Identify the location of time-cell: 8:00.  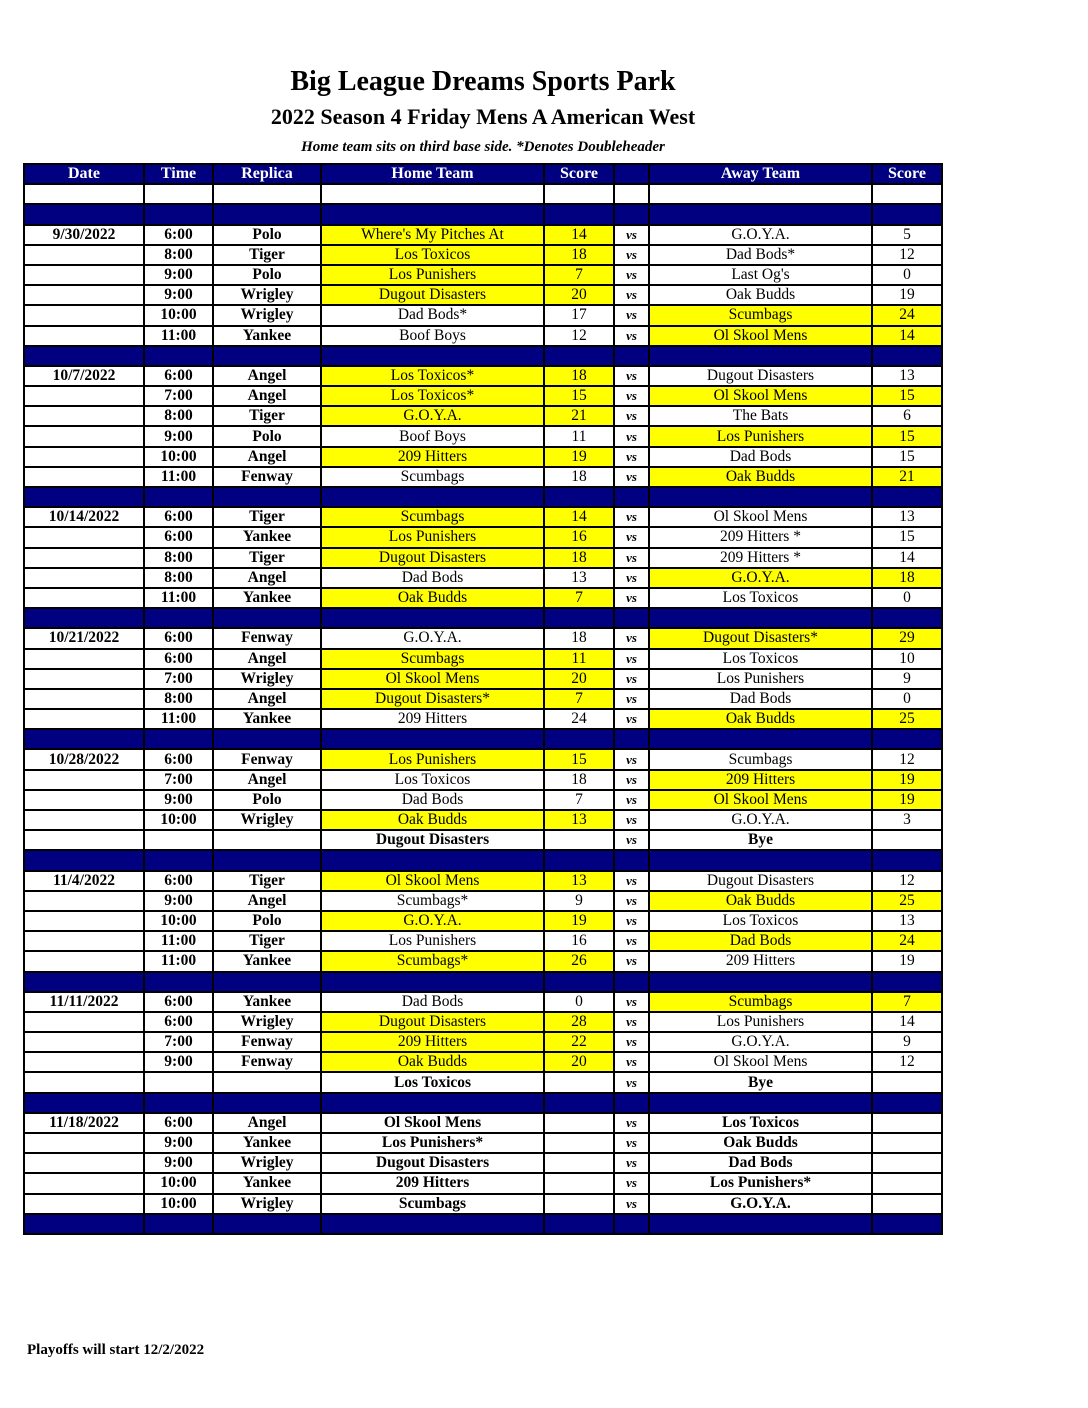
(178, 254).